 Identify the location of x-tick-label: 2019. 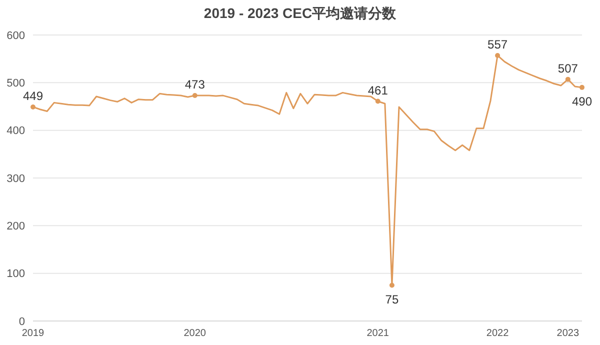
(33, 334).